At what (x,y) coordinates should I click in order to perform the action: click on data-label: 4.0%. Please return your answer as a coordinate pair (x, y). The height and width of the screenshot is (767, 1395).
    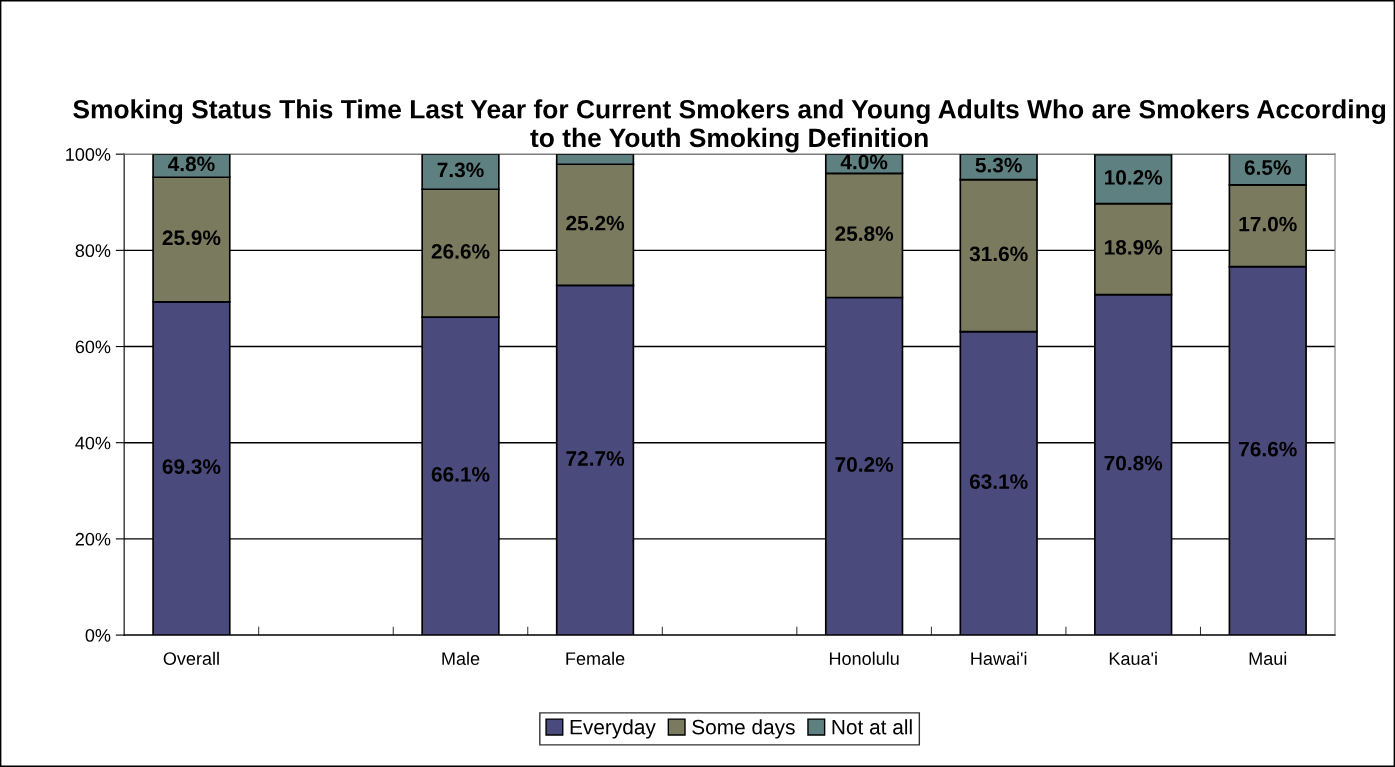
    Looking at the image, I should click on (864, 162).